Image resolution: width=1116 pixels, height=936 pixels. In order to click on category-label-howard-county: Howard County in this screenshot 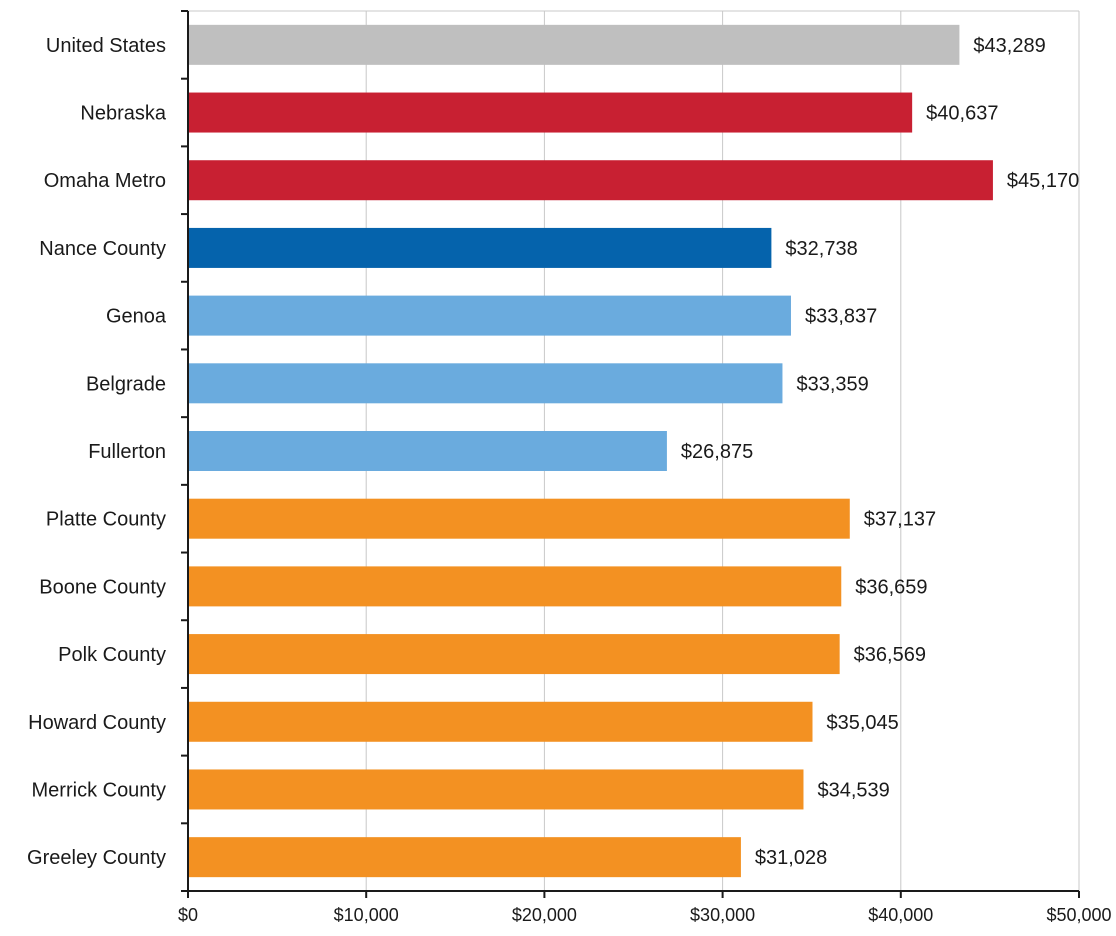, I will do `click(97, 723)`.